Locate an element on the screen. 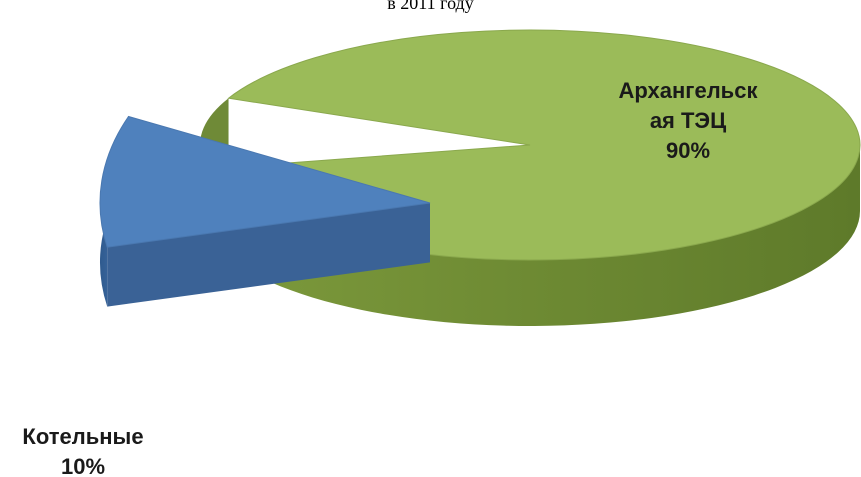 Image resolution: width=861 pixels, height=477 pixels. label-arkhangelsk-tec: Архангельск ая ТЭЦ 90% is located at coordinates (689, 120).